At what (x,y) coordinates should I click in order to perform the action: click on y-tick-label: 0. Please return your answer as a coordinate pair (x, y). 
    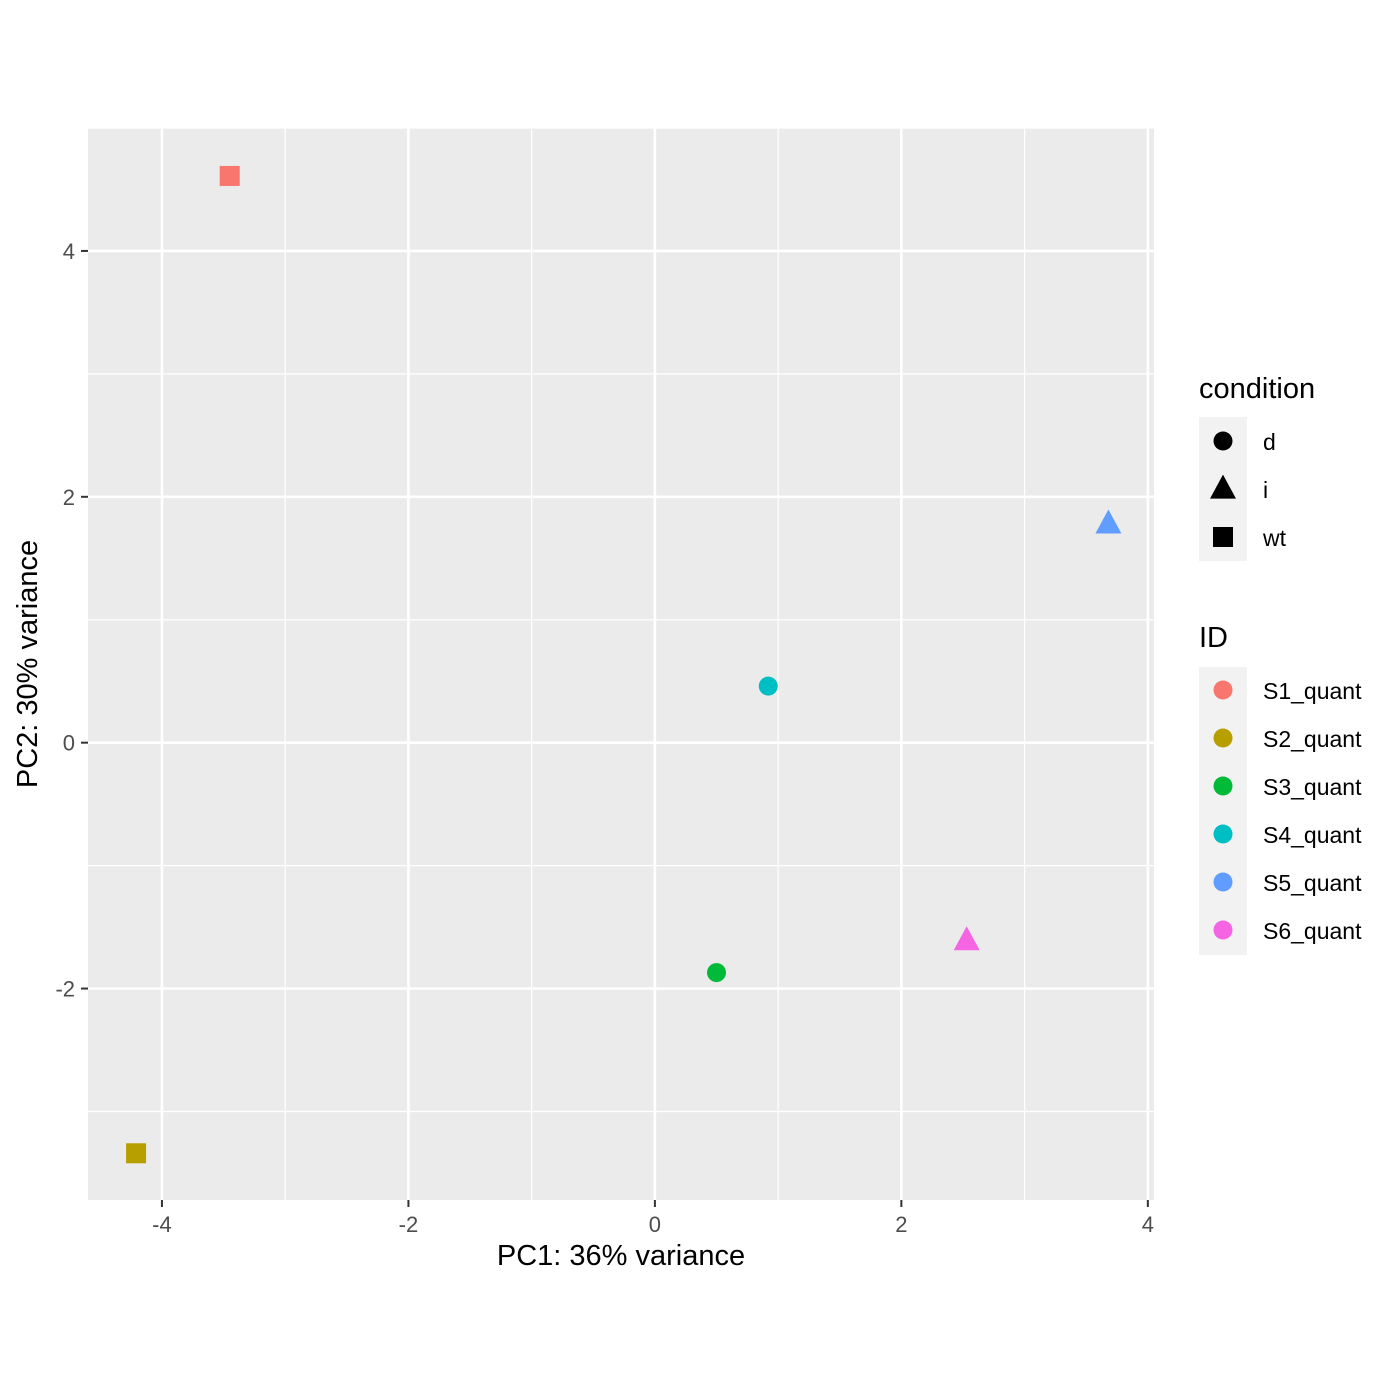
    Looking at the image, I should click on (69, 743).